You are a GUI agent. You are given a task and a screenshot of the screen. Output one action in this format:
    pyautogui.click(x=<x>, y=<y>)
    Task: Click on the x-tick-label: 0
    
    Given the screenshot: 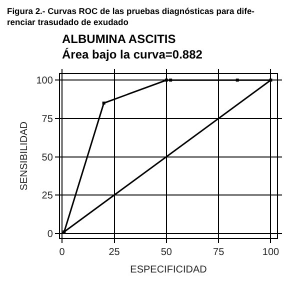 What is the action you would take?
    pyautogui.click(x=62, y=252)
    